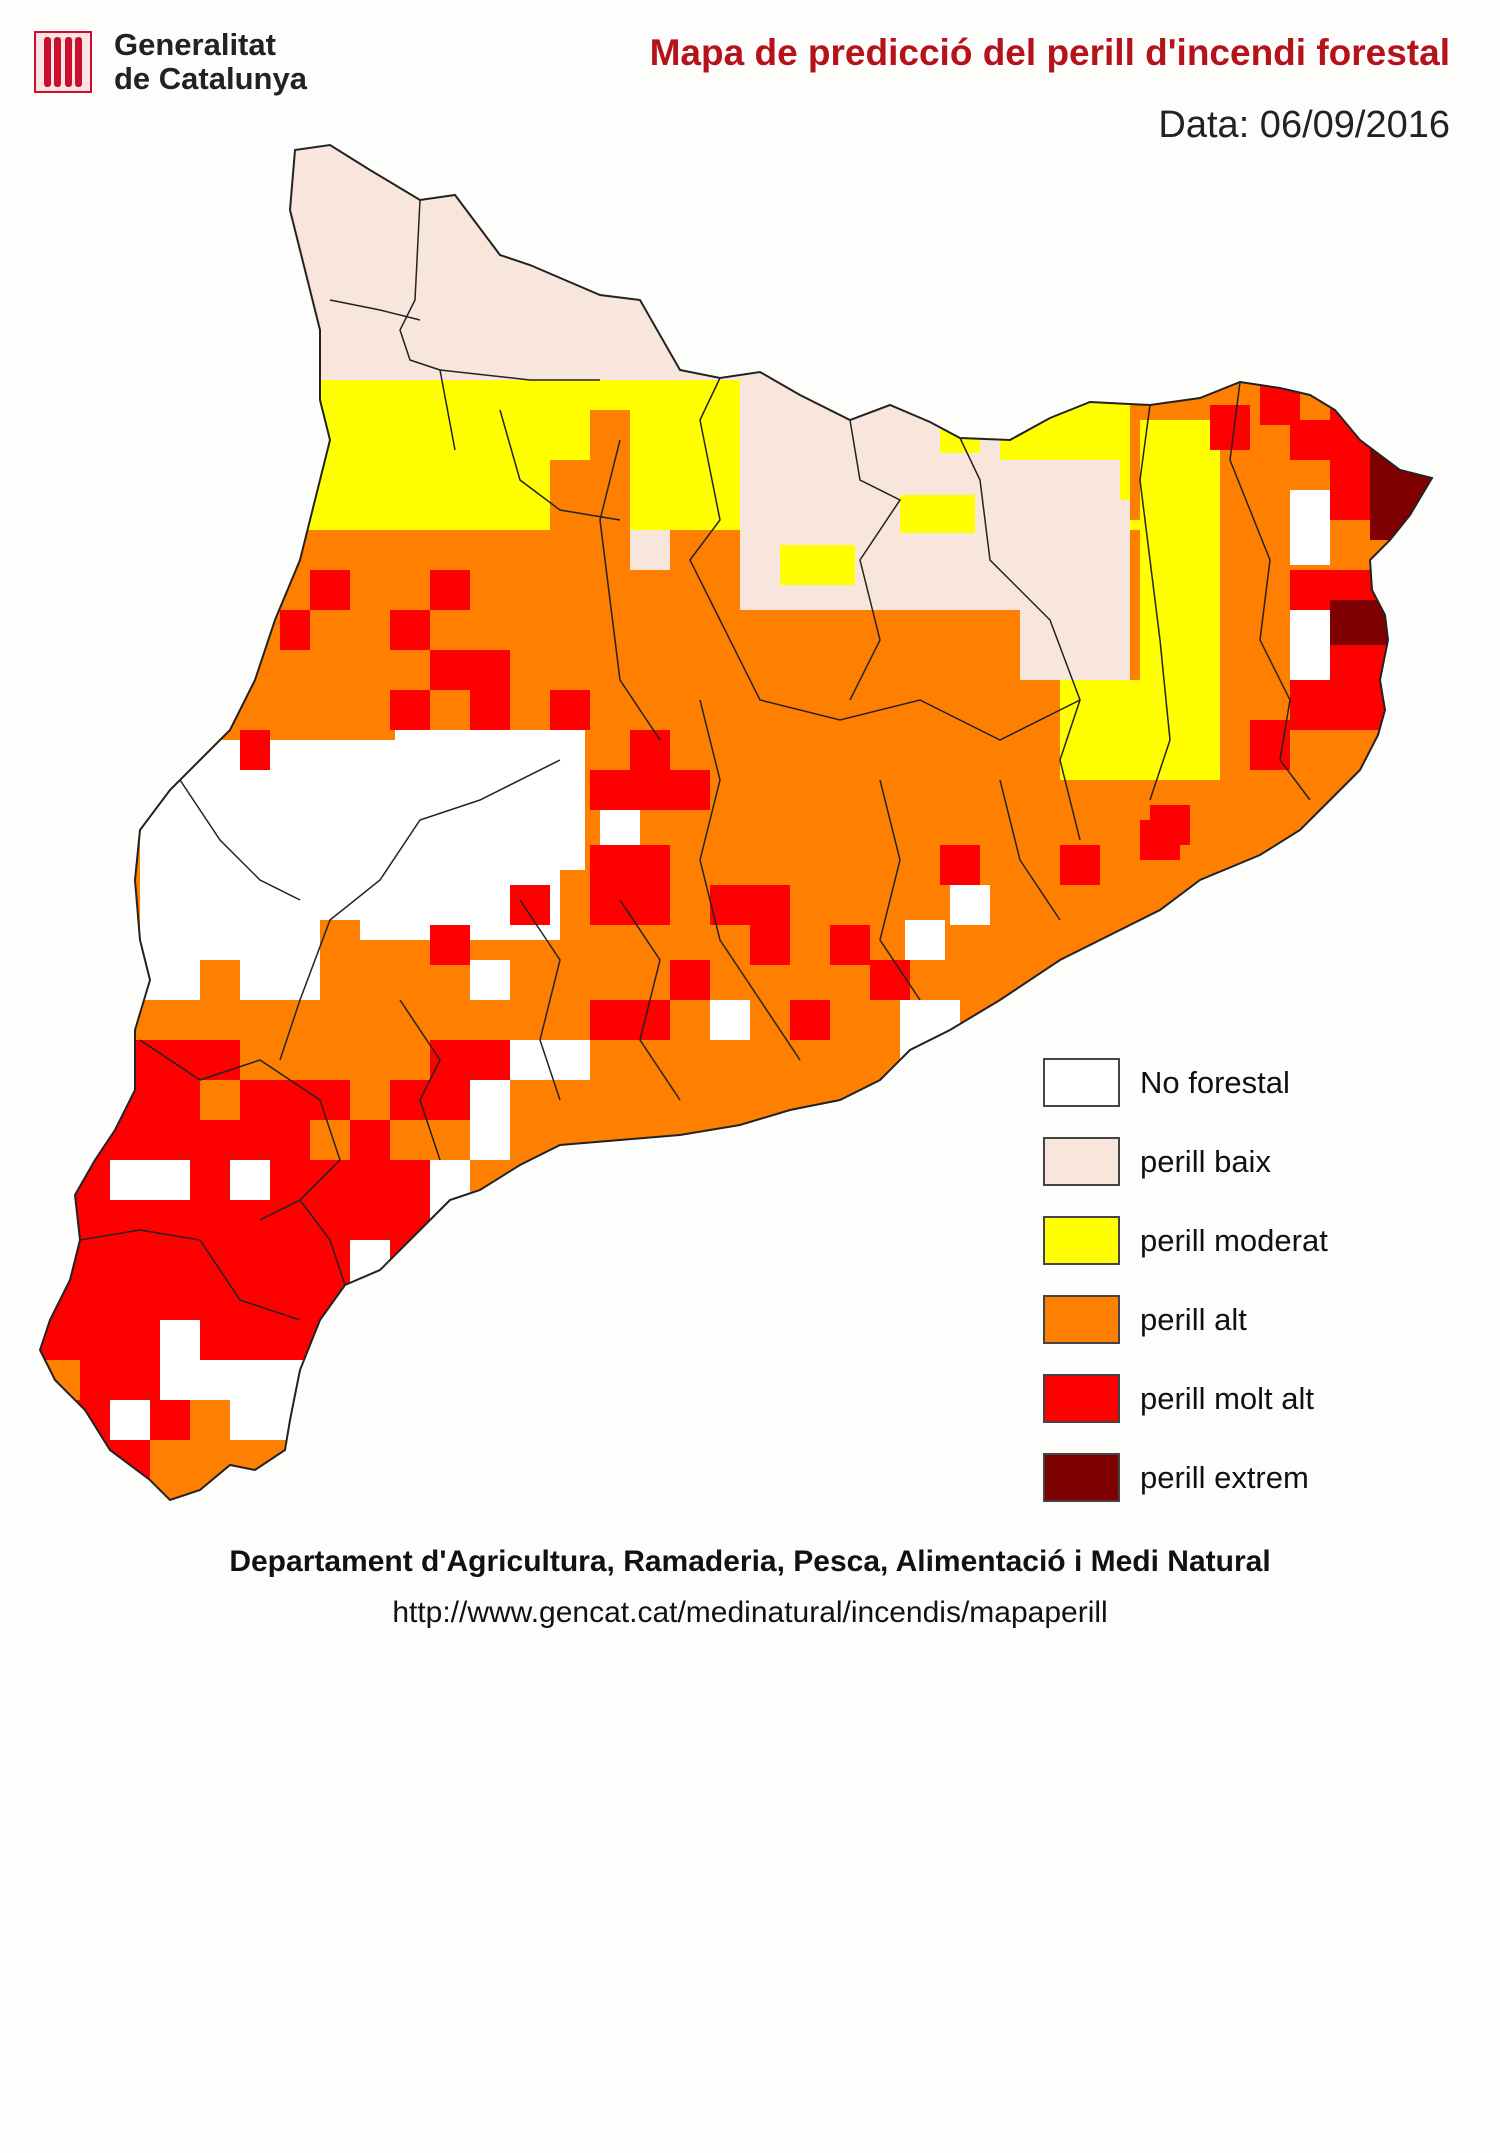 The height and width of the screenshot is (2153, 1500). Describe the element at coordinates (1227, 1398) in the screenshot. I see `legend-label: perill molt alt` at that location.